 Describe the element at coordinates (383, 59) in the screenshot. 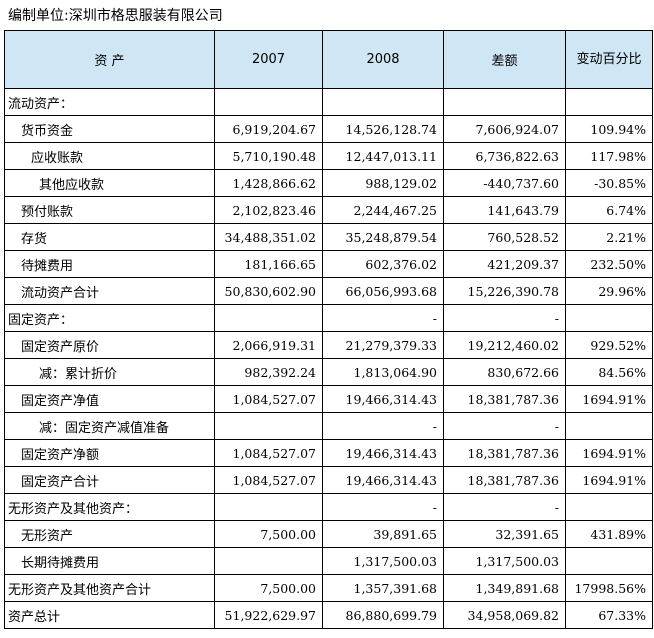

I see `header-2008: 2008` at that location.